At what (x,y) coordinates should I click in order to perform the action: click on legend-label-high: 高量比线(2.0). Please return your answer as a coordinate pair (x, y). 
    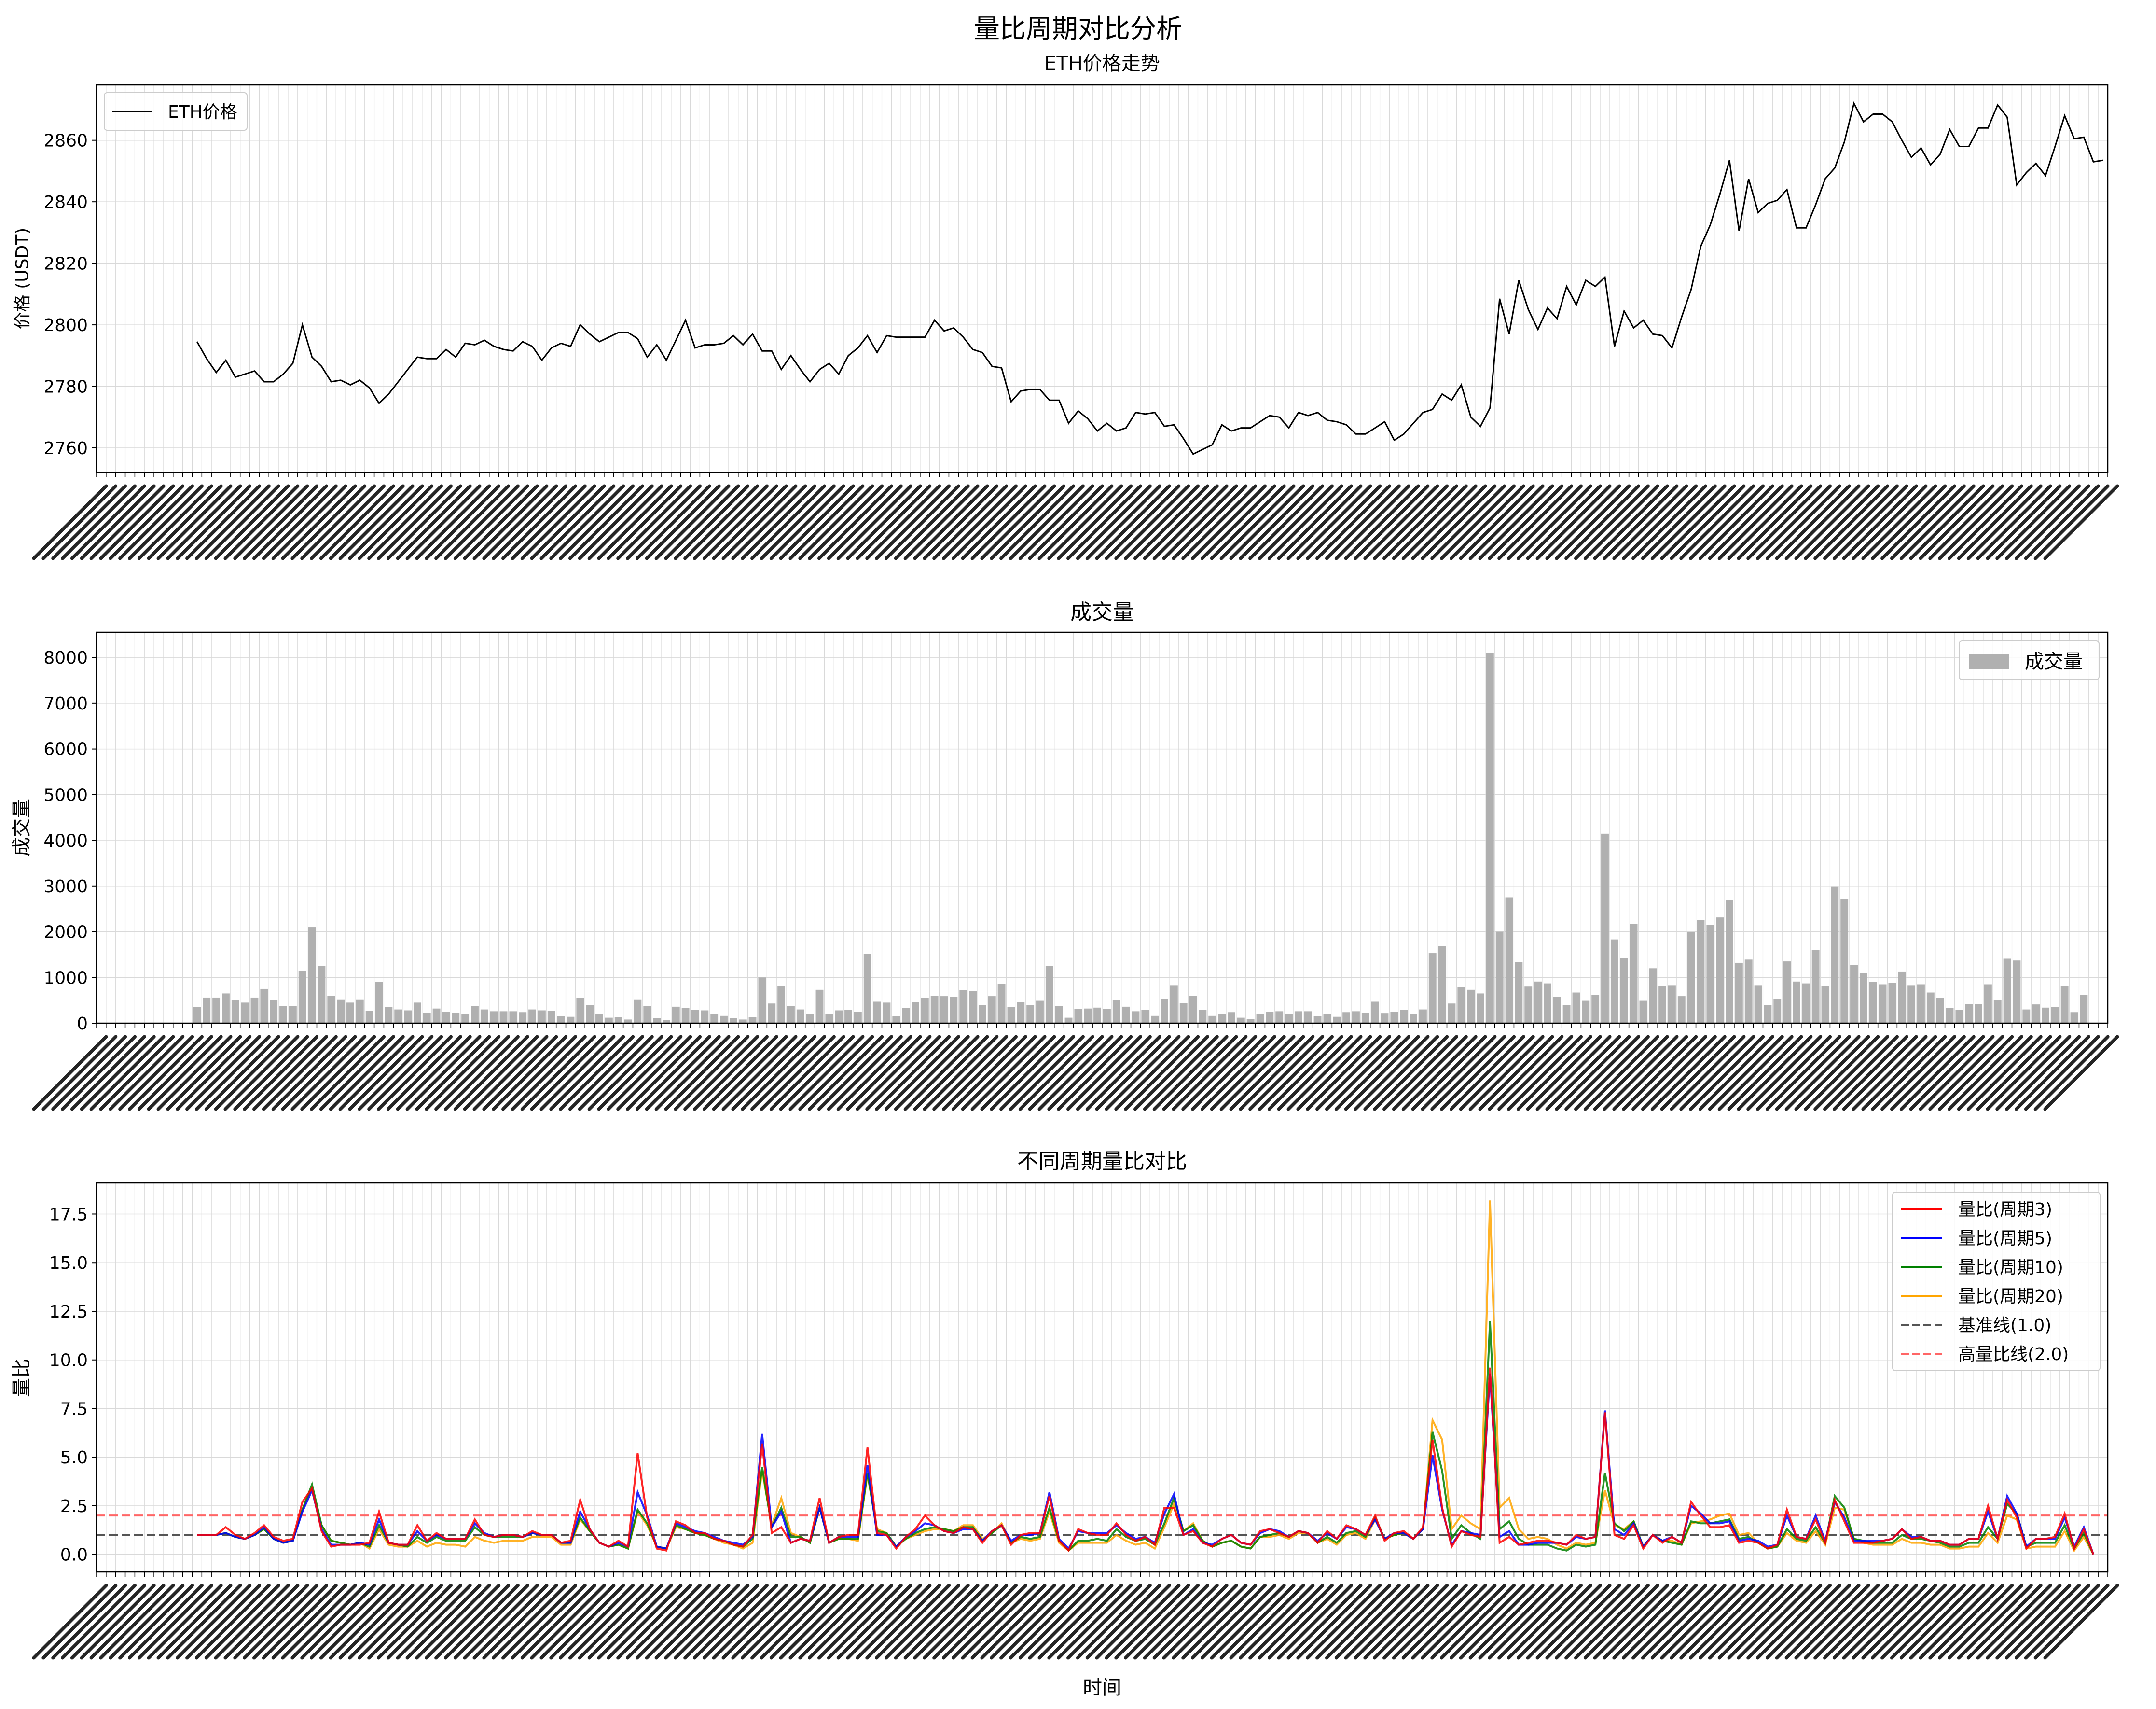
    Looking at the image, I should click on (2013, 1354).